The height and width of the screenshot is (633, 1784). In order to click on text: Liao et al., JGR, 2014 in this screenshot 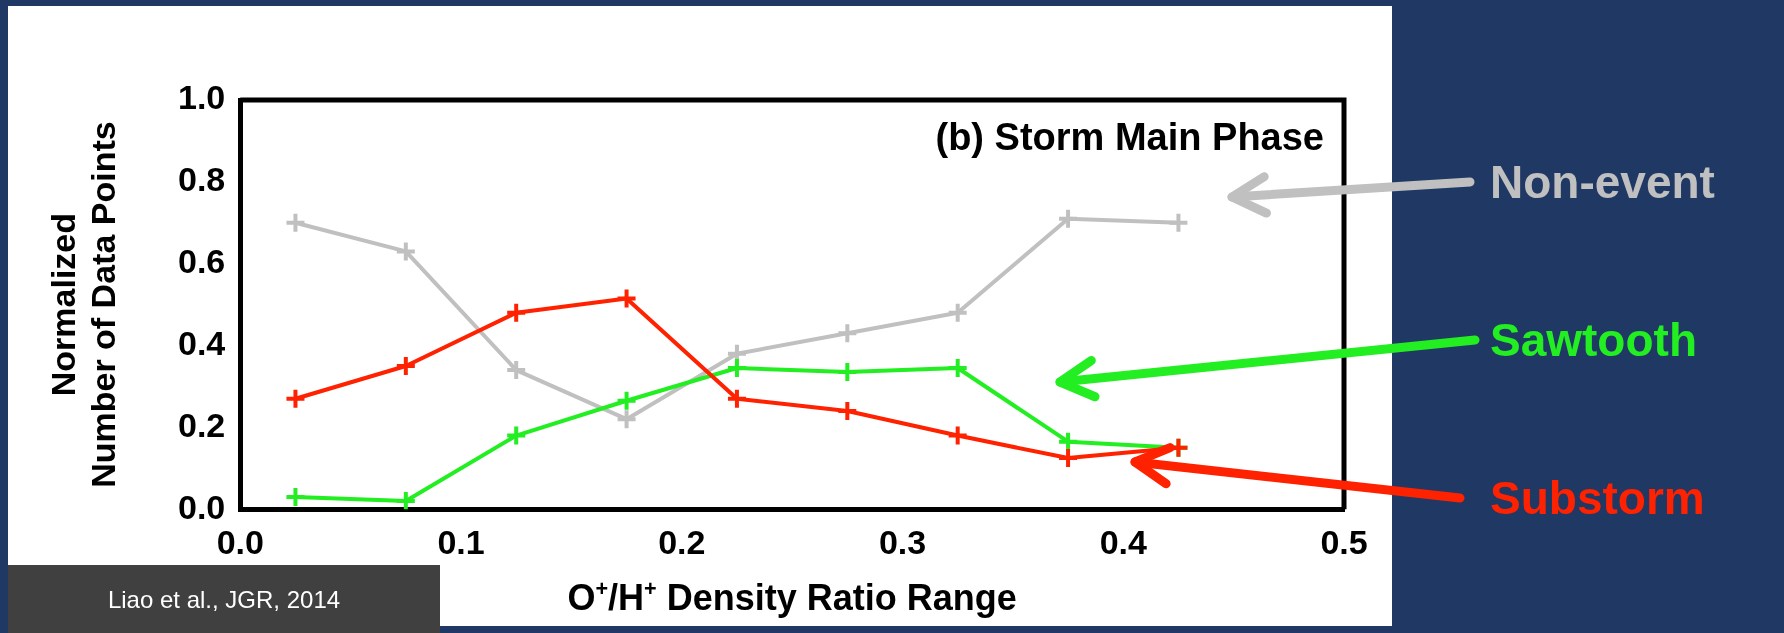, I will do `click(224, 599)`.